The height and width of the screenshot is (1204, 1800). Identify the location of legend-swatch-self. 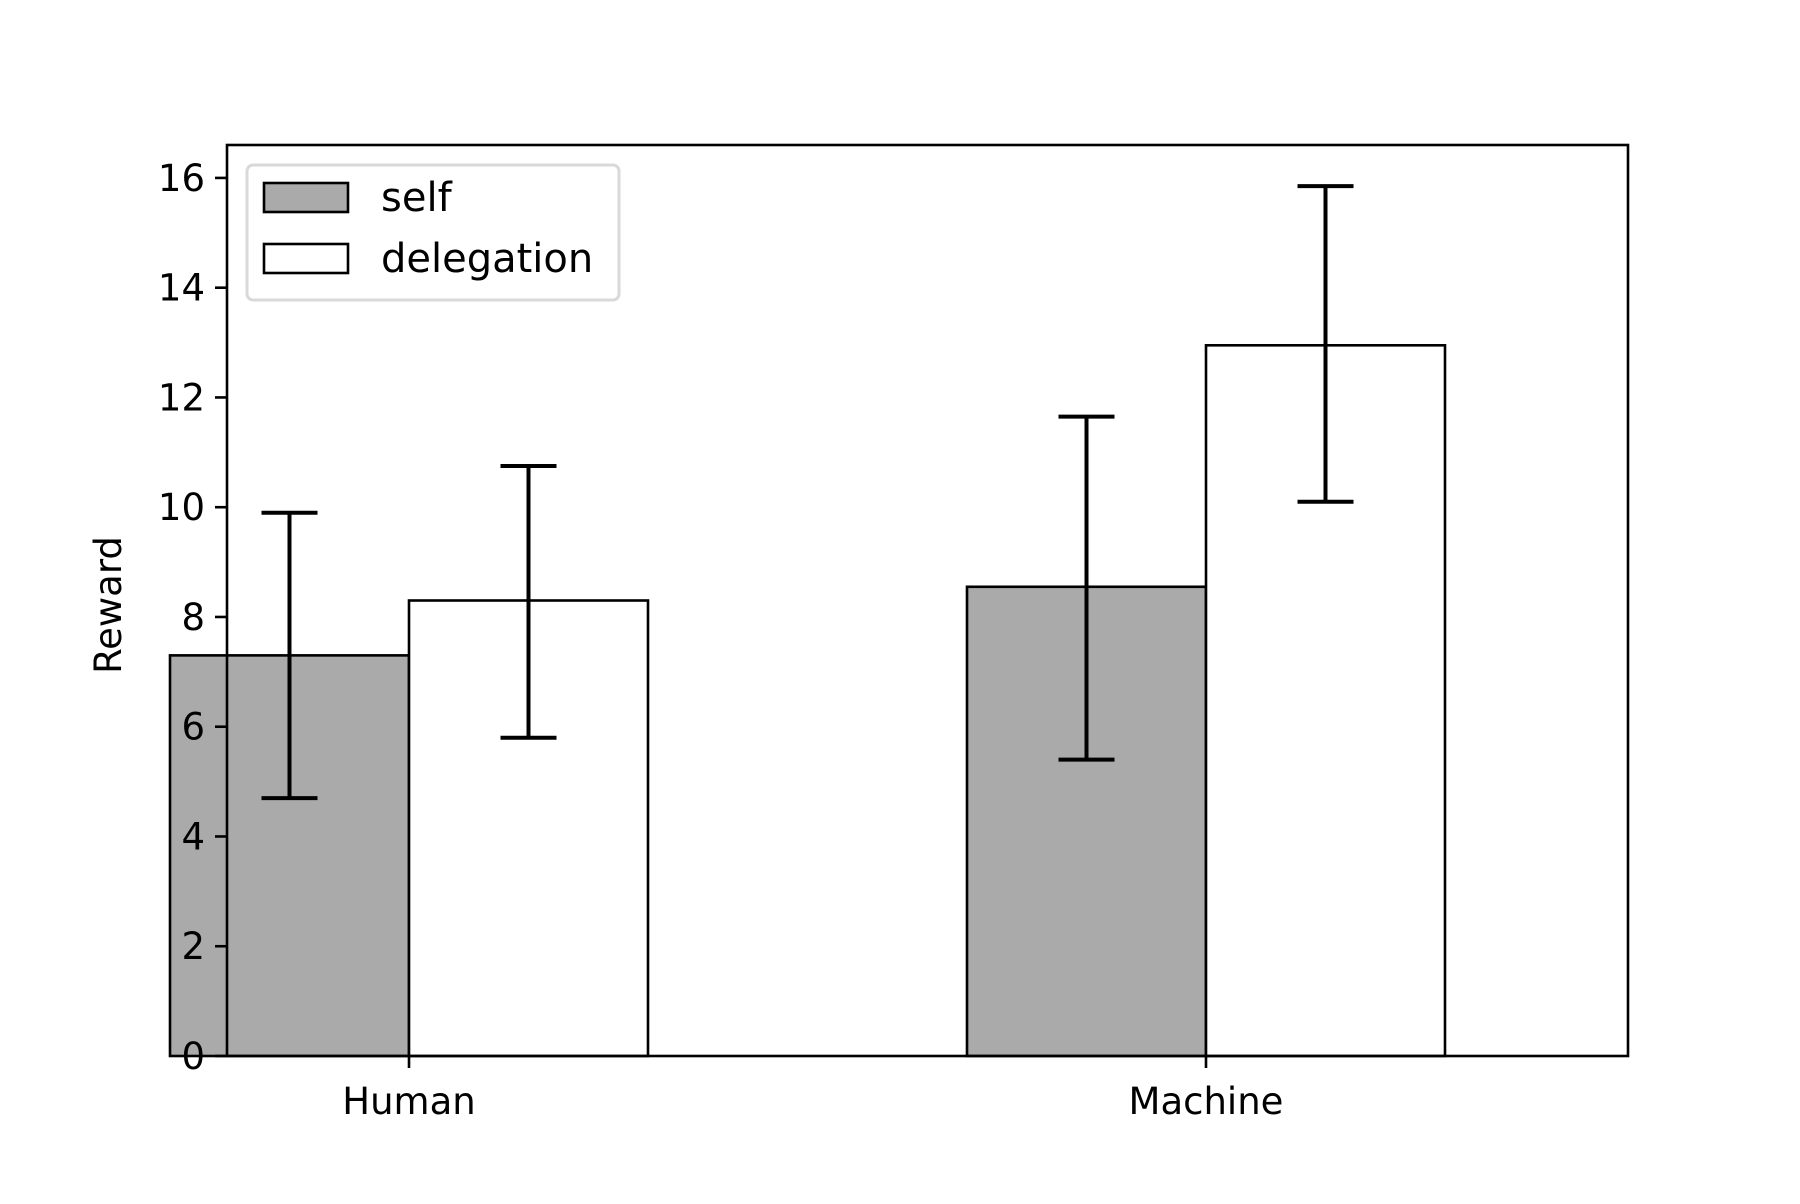
(306, 197).